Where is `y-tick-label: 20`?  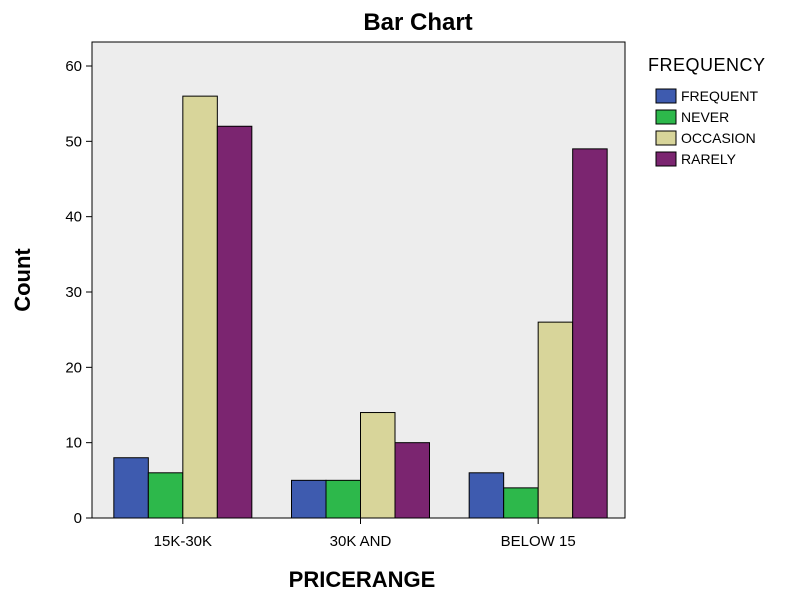
y-tick-label: 20 is located at coordinates (73, 367).